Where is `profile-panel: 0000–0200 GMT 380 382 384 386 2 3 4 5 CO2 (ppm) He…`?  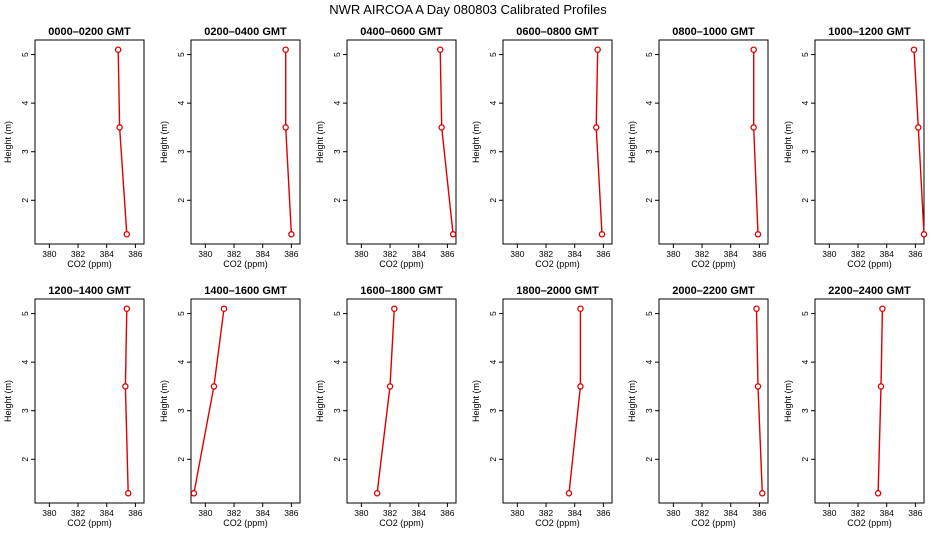
profile-panel: 0000–0200 GMT 380 382 384 386 2 3 4 5 CO2 (ppm) He… is located at coordinates (74, 147).